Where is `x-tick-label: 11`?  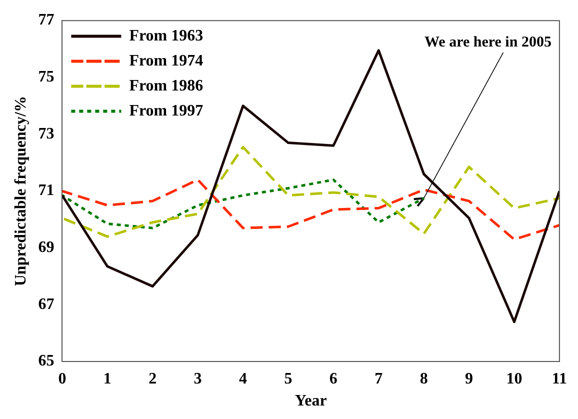 x-tick-label: 11 is located at coordinates (560, 379).